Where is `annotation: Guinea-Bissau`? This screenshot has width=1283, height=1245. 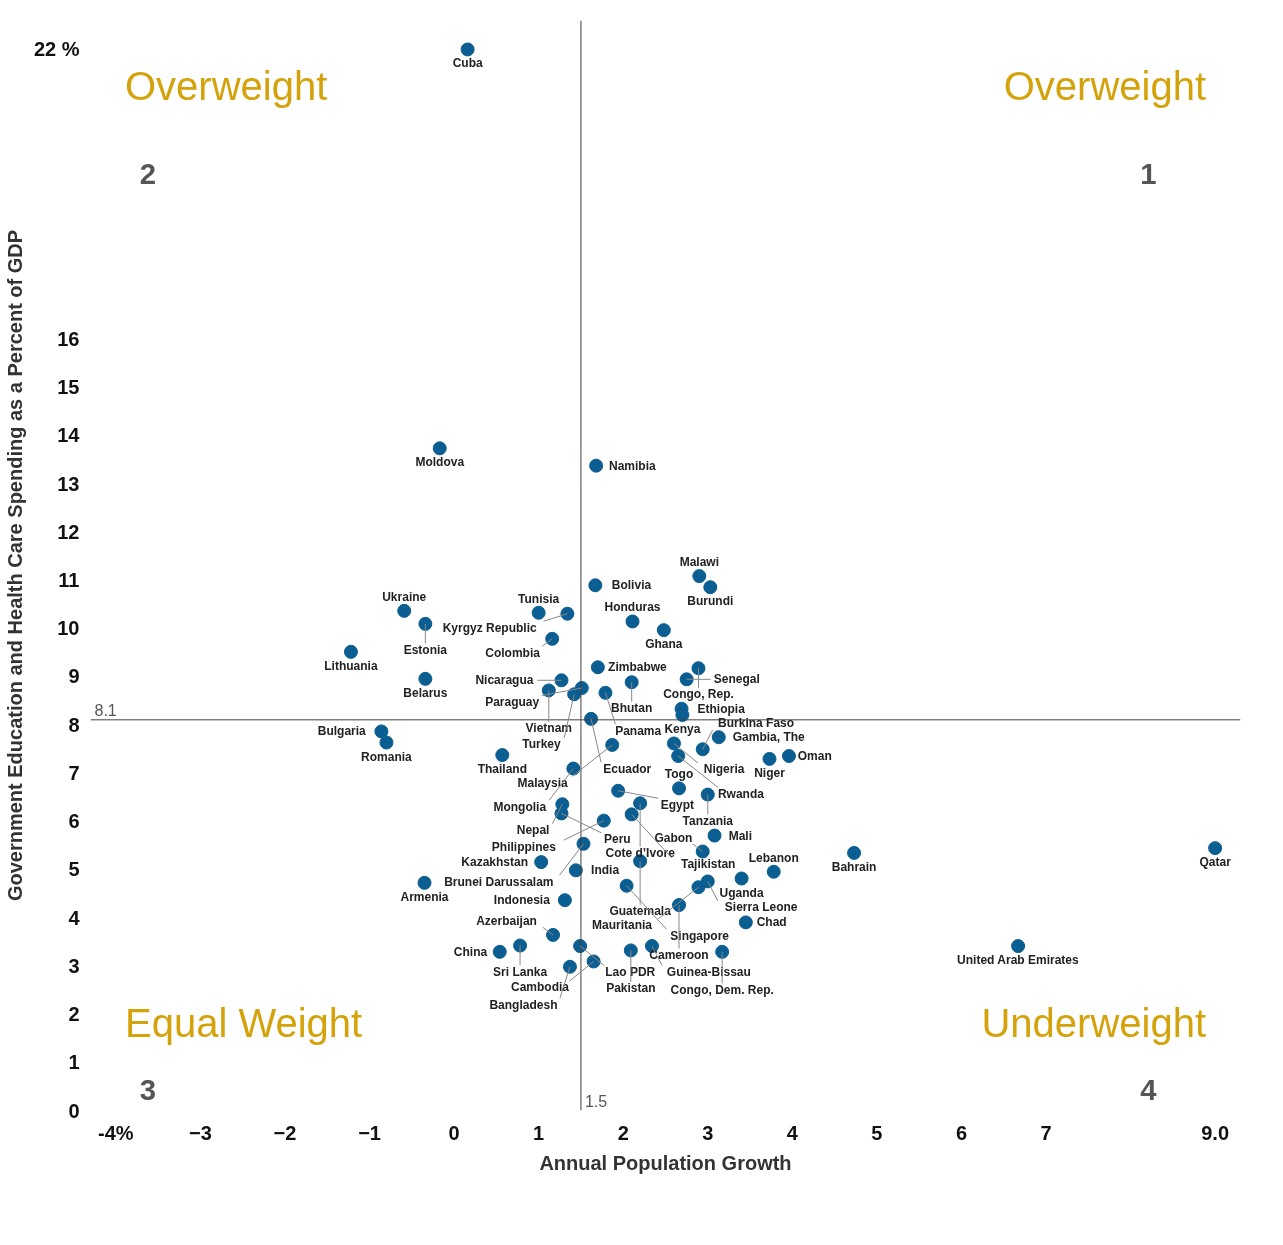 annotation: Guinea-Bissau is located at coordinates (708, 972).